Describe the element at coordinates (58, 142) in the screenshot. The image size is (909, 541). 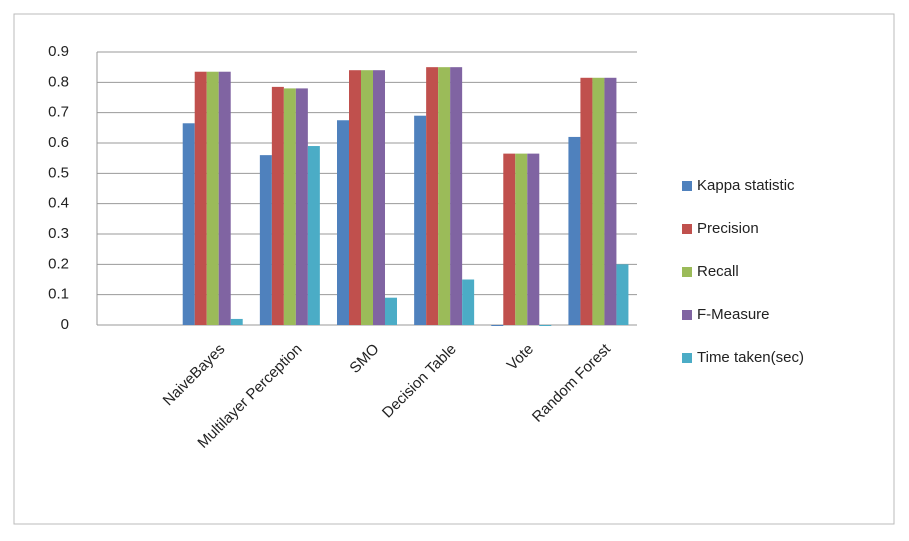
I see `y-tick-label: 0.6` at that location.